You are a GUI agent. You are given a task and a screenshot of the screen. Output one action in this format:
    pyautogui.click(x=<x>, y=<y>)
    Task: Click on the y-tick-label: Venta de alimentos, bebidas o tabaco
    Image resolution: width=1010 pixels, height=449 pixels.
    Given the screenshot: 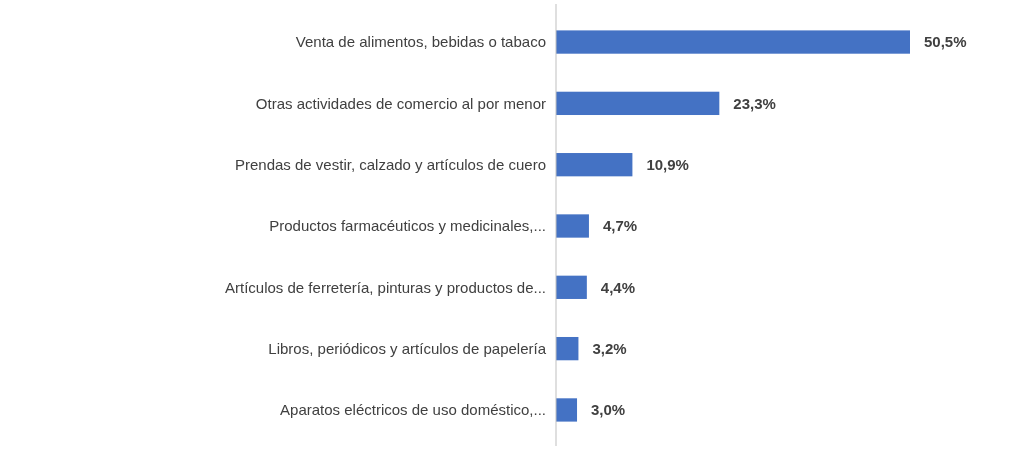 What is the action you would take?
    pyautogui.click(x=420, y=42)
    